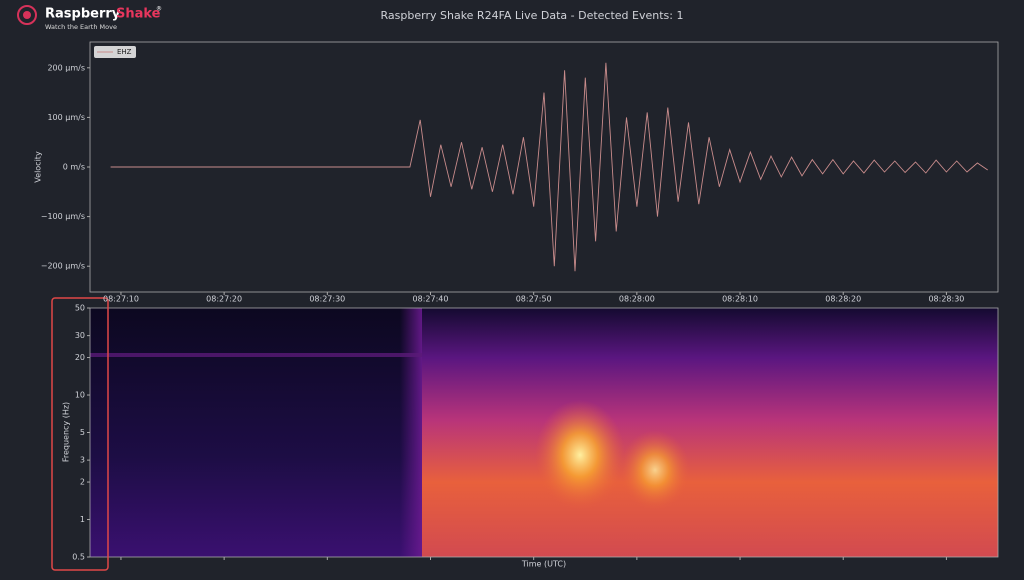 The width and height of the screenshot is (1024, 580). I want to click on y-tick-label: 3, so click(82, 460).